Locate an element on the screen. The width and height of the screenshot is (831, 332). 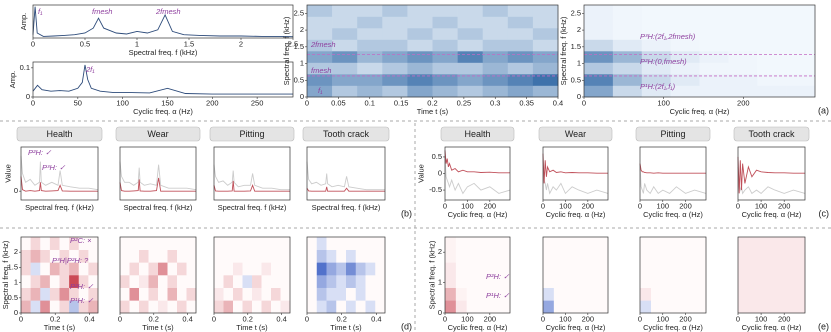
x-tick-label: 0.3 is located at coordinates (495, 102).